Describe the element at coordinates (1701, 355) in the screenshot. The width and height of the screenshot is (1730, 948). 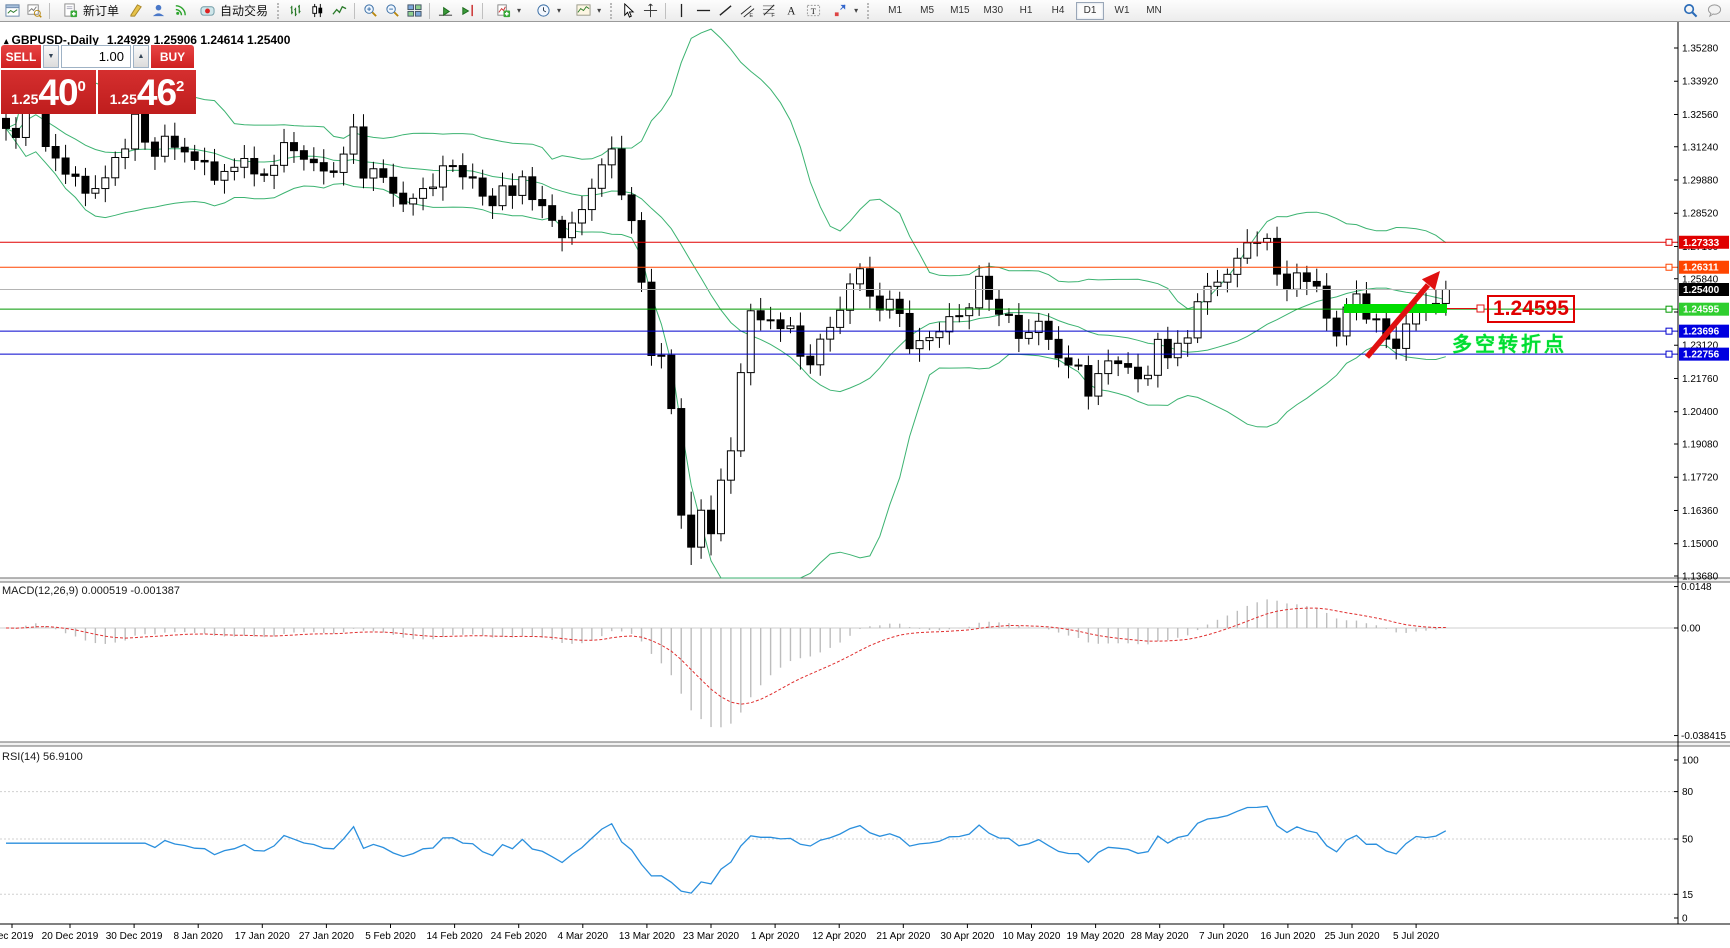
I see `svg-text: 1.22756` at that location.